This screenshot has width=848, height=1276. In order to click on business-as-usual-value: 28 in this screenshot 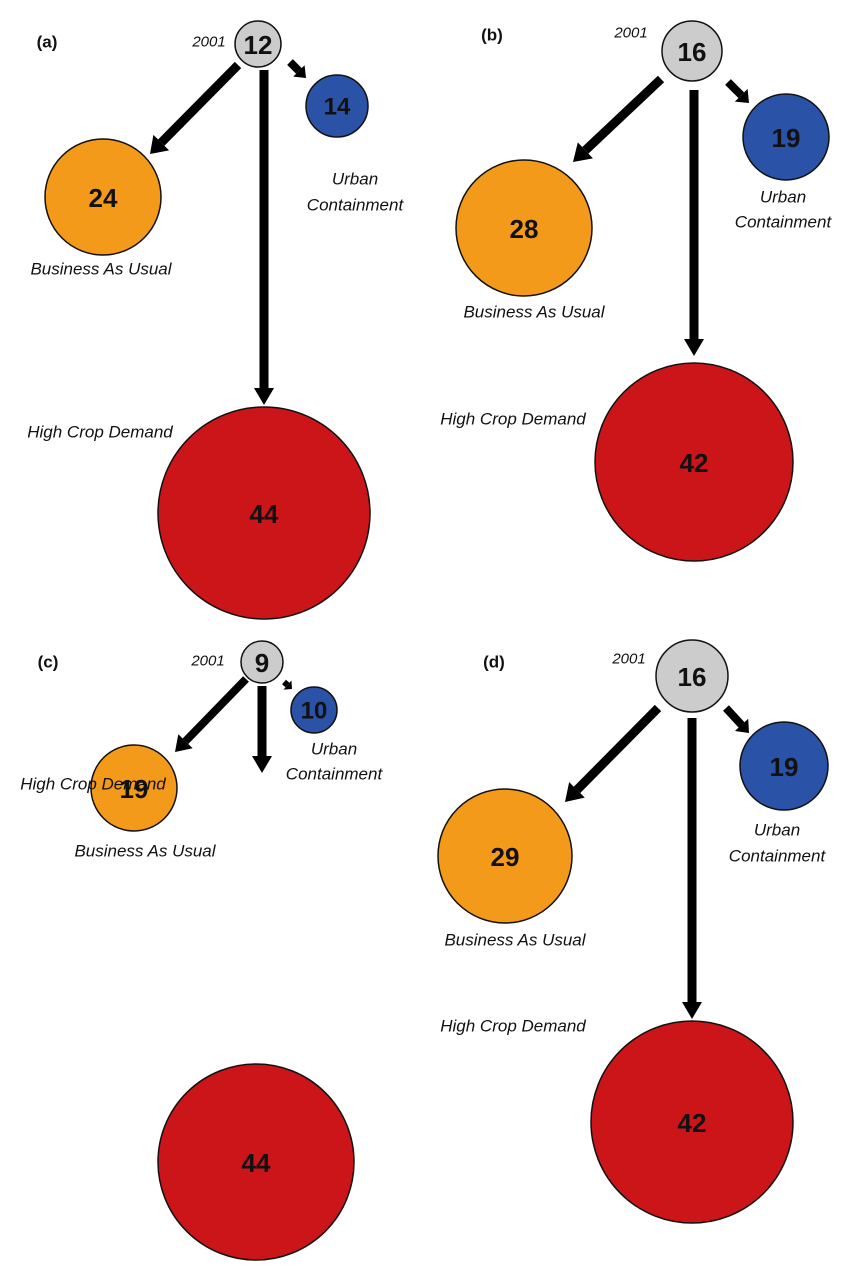, I will do `click(524, 229)`.